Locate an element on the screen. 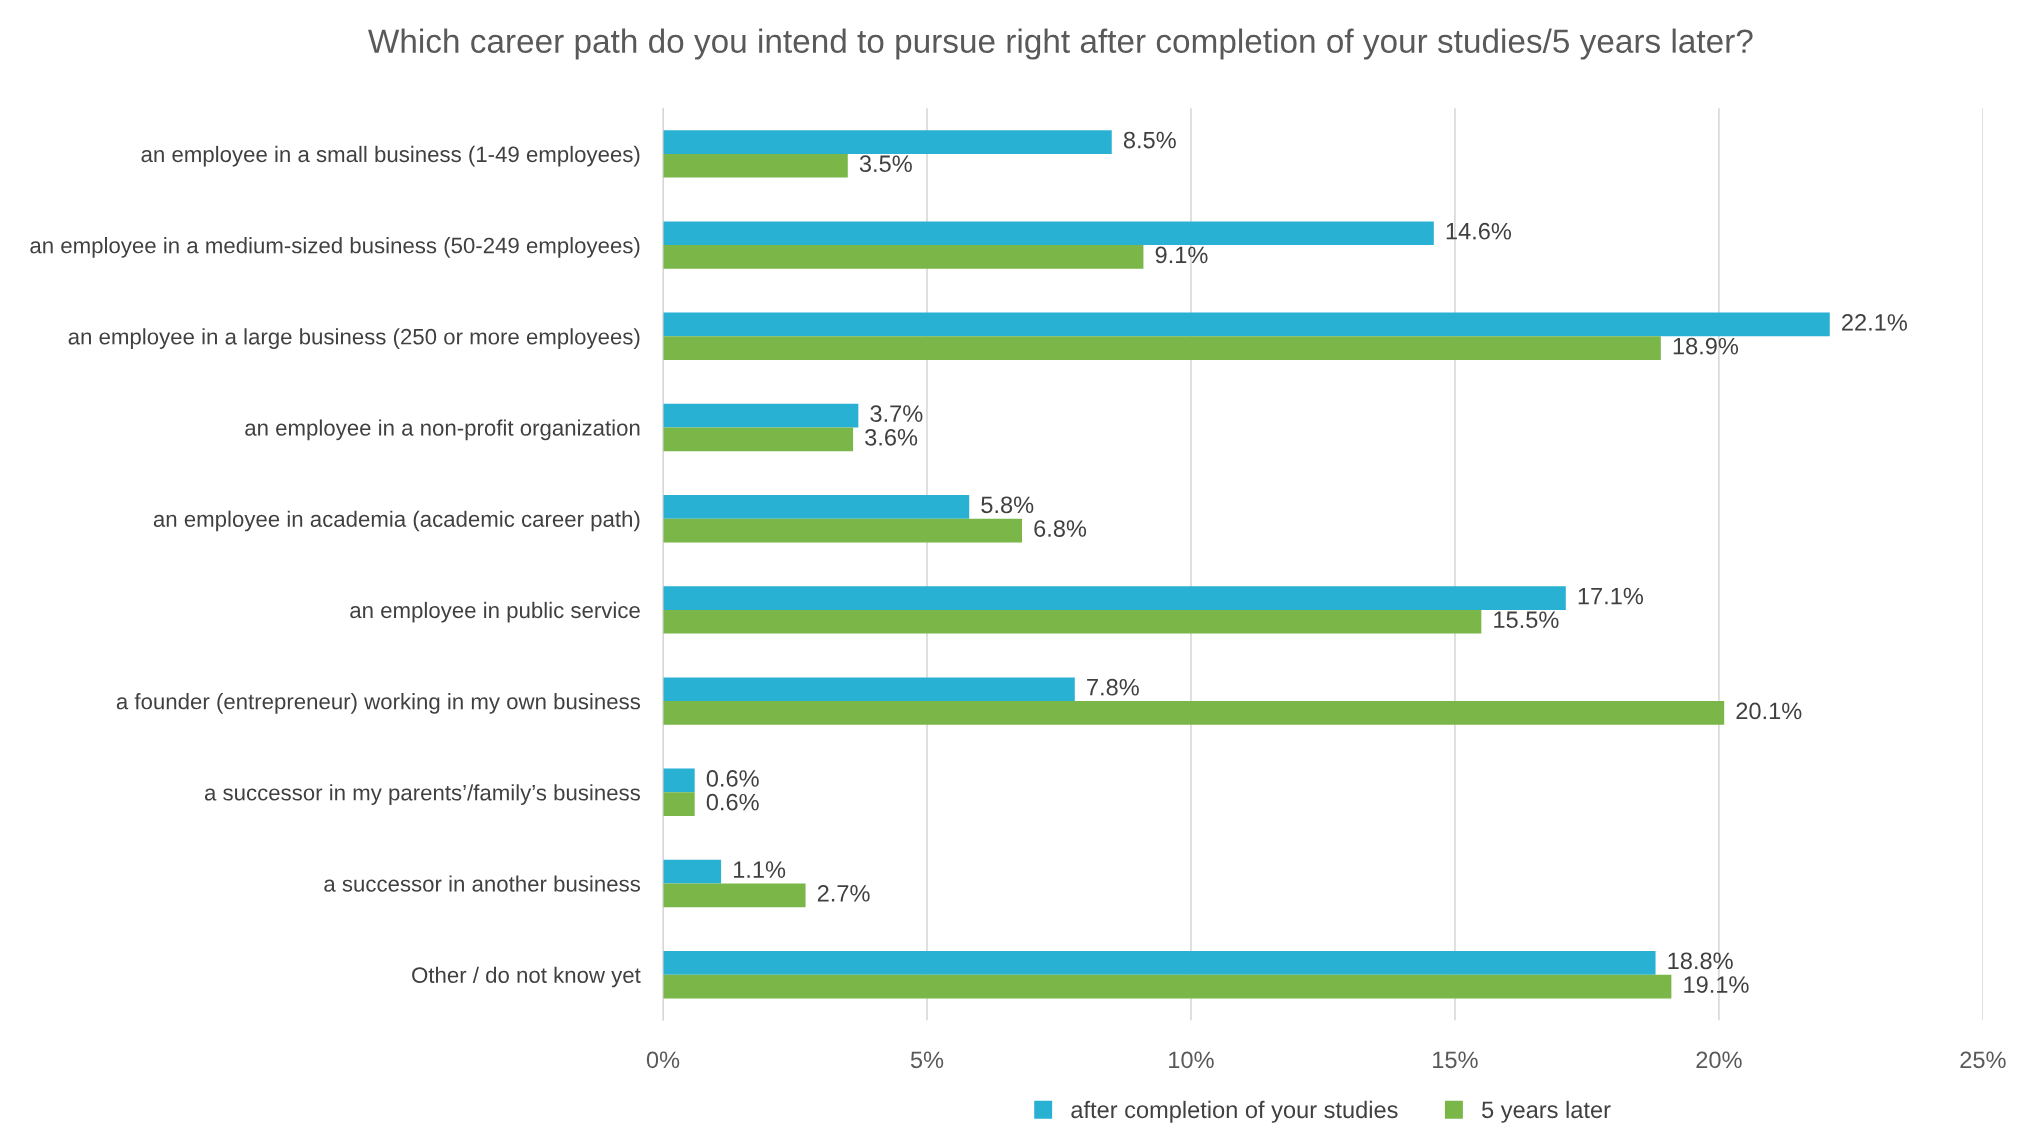 This screenshot has height=1140, width=2040. x-tick-label: 5% is located at coordinates (927, 1060).